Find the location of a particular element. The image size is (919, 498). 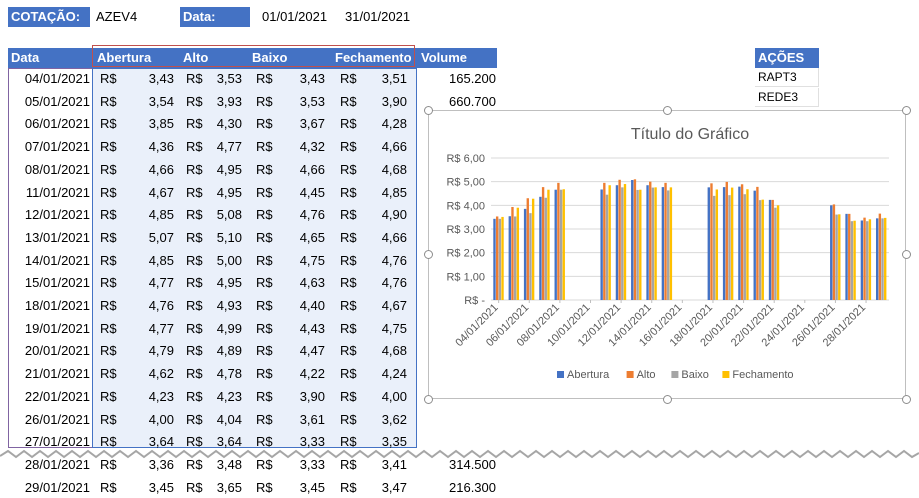

cell-fechamento: 3,90 is located at coordinates (394, 101).